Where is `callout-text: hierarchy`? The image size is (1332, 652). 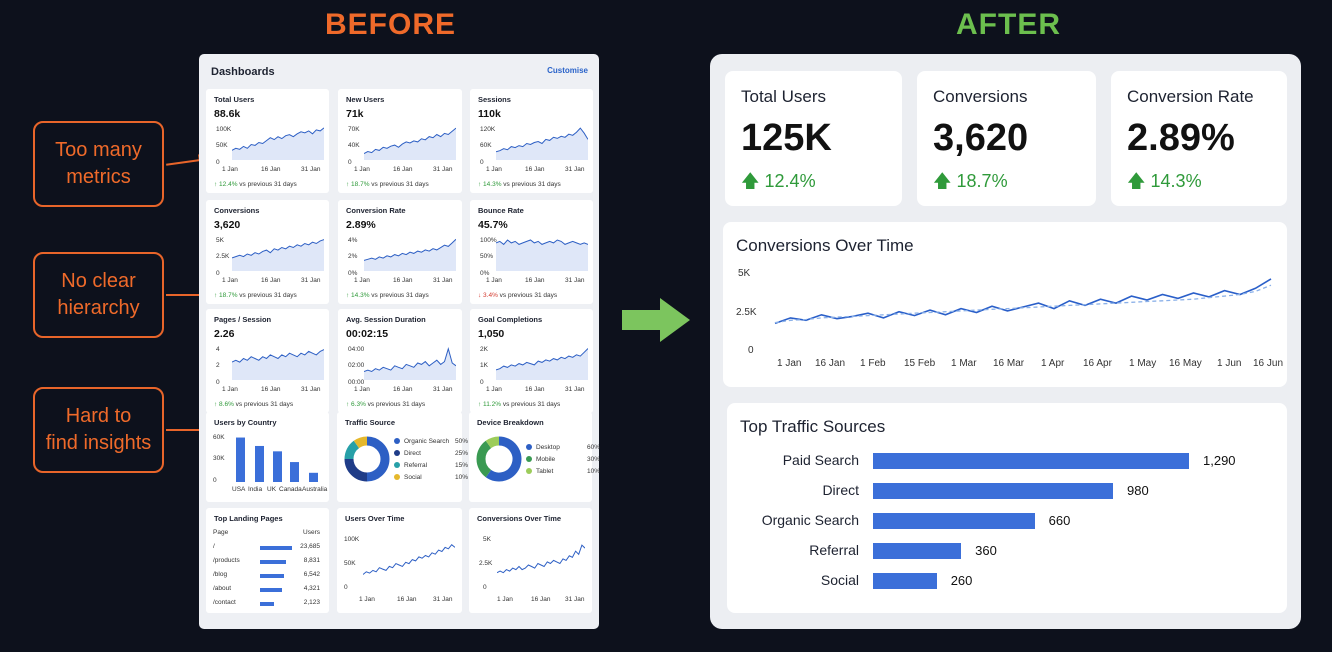 callout-text: hierarchy is located at coordinates (98, 308).